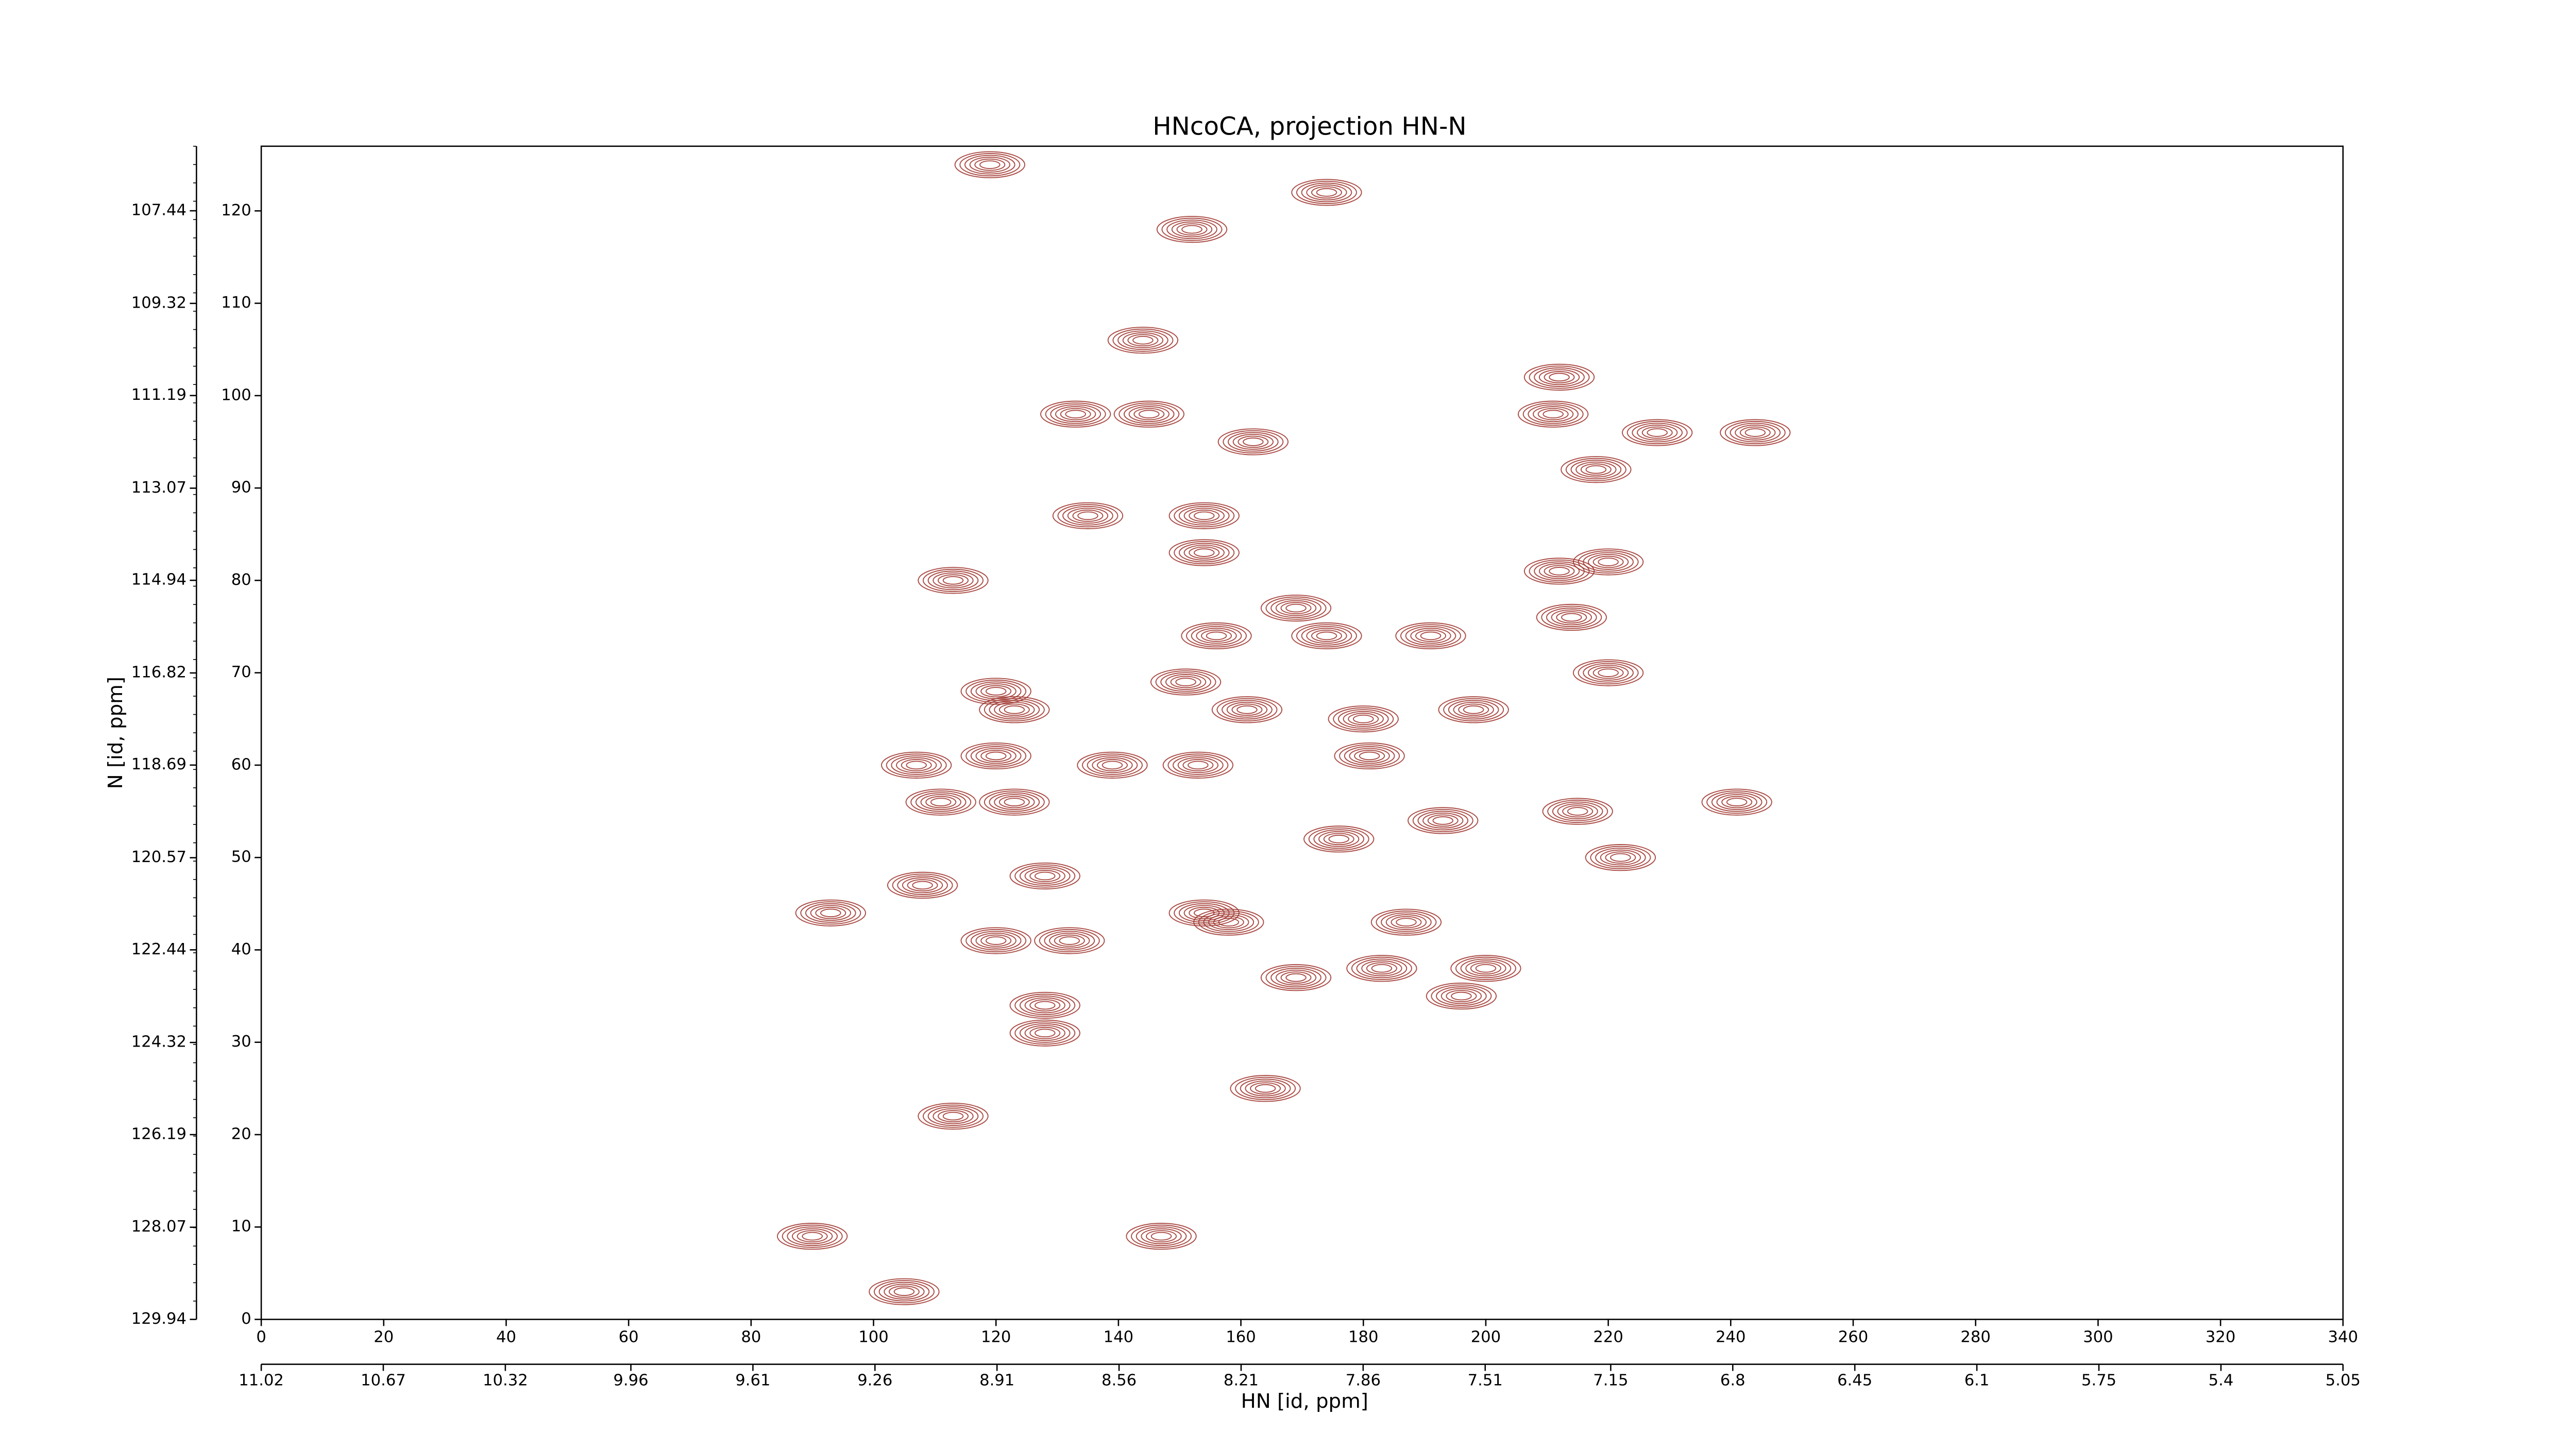  What do you see at coordinates (751, 1337) in the screenshot?
I see `x-tick-label: 80` at bounding box center [751, 1337].